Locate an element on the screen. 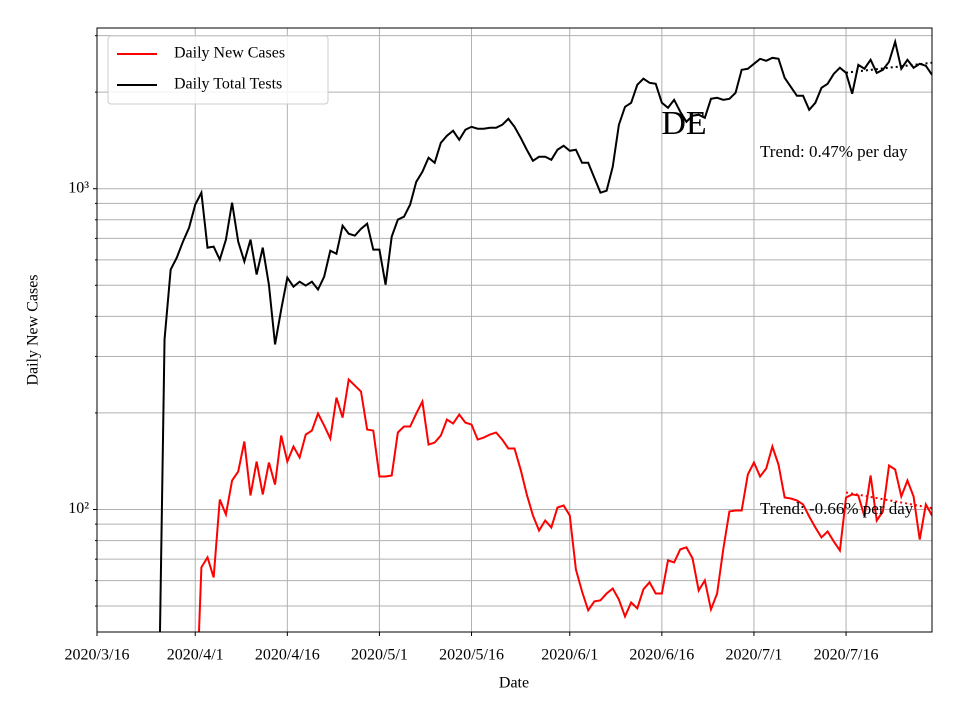  annotation: Trend: 0.47% per day is located at coordinates (834, 151).